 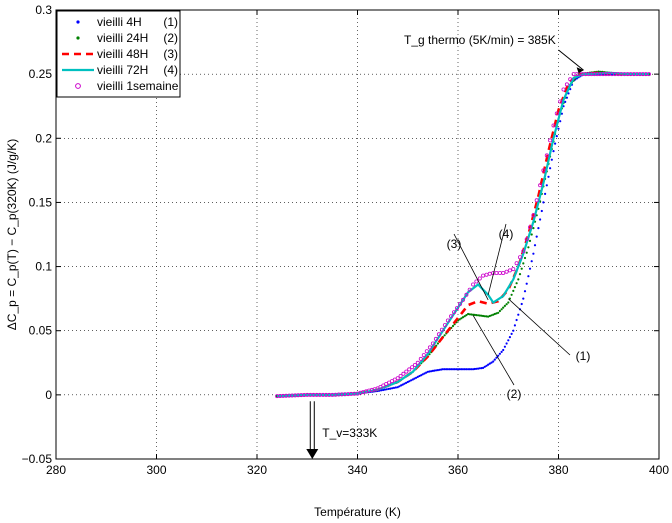 What do you see at coordinates (170, 54) in the screenshot?
I see `legend-tag: (3)` at bounding box center [170, 54].